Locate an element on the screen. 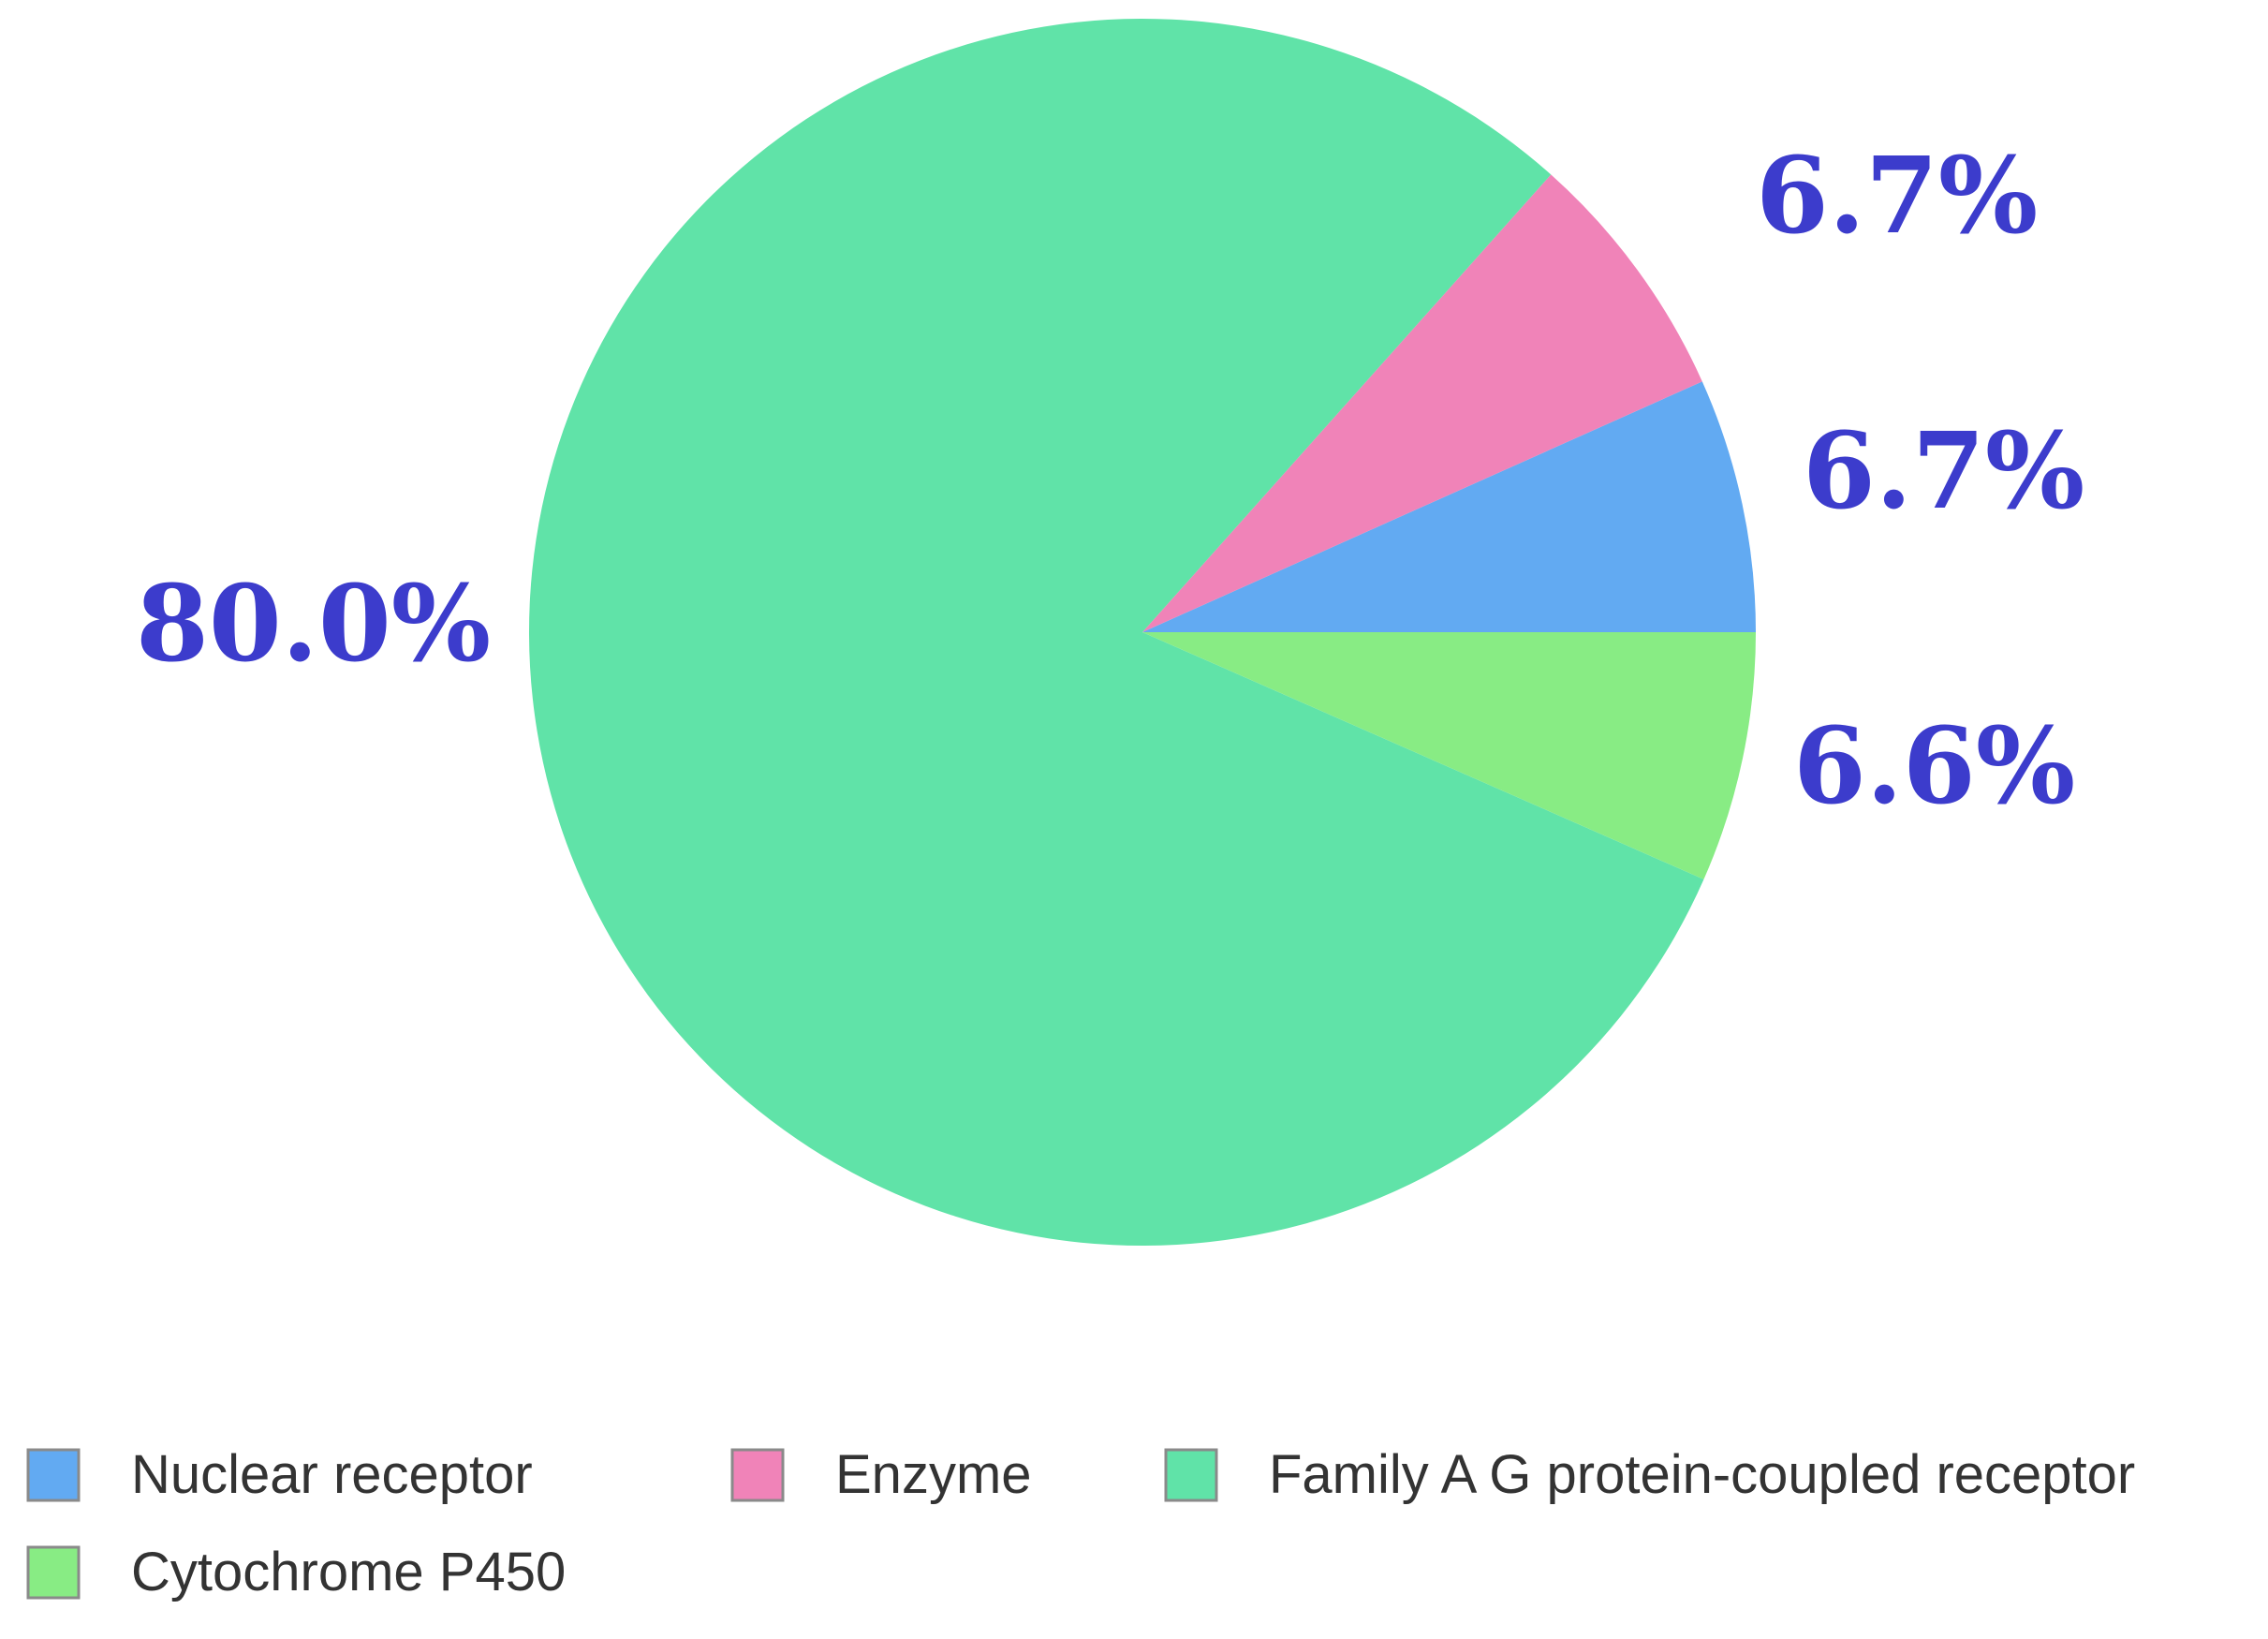 The image size is (2268, 1639). legend-label-cytochrome-p450: Cytochrome P450 is located at coordinates (349, 1572).